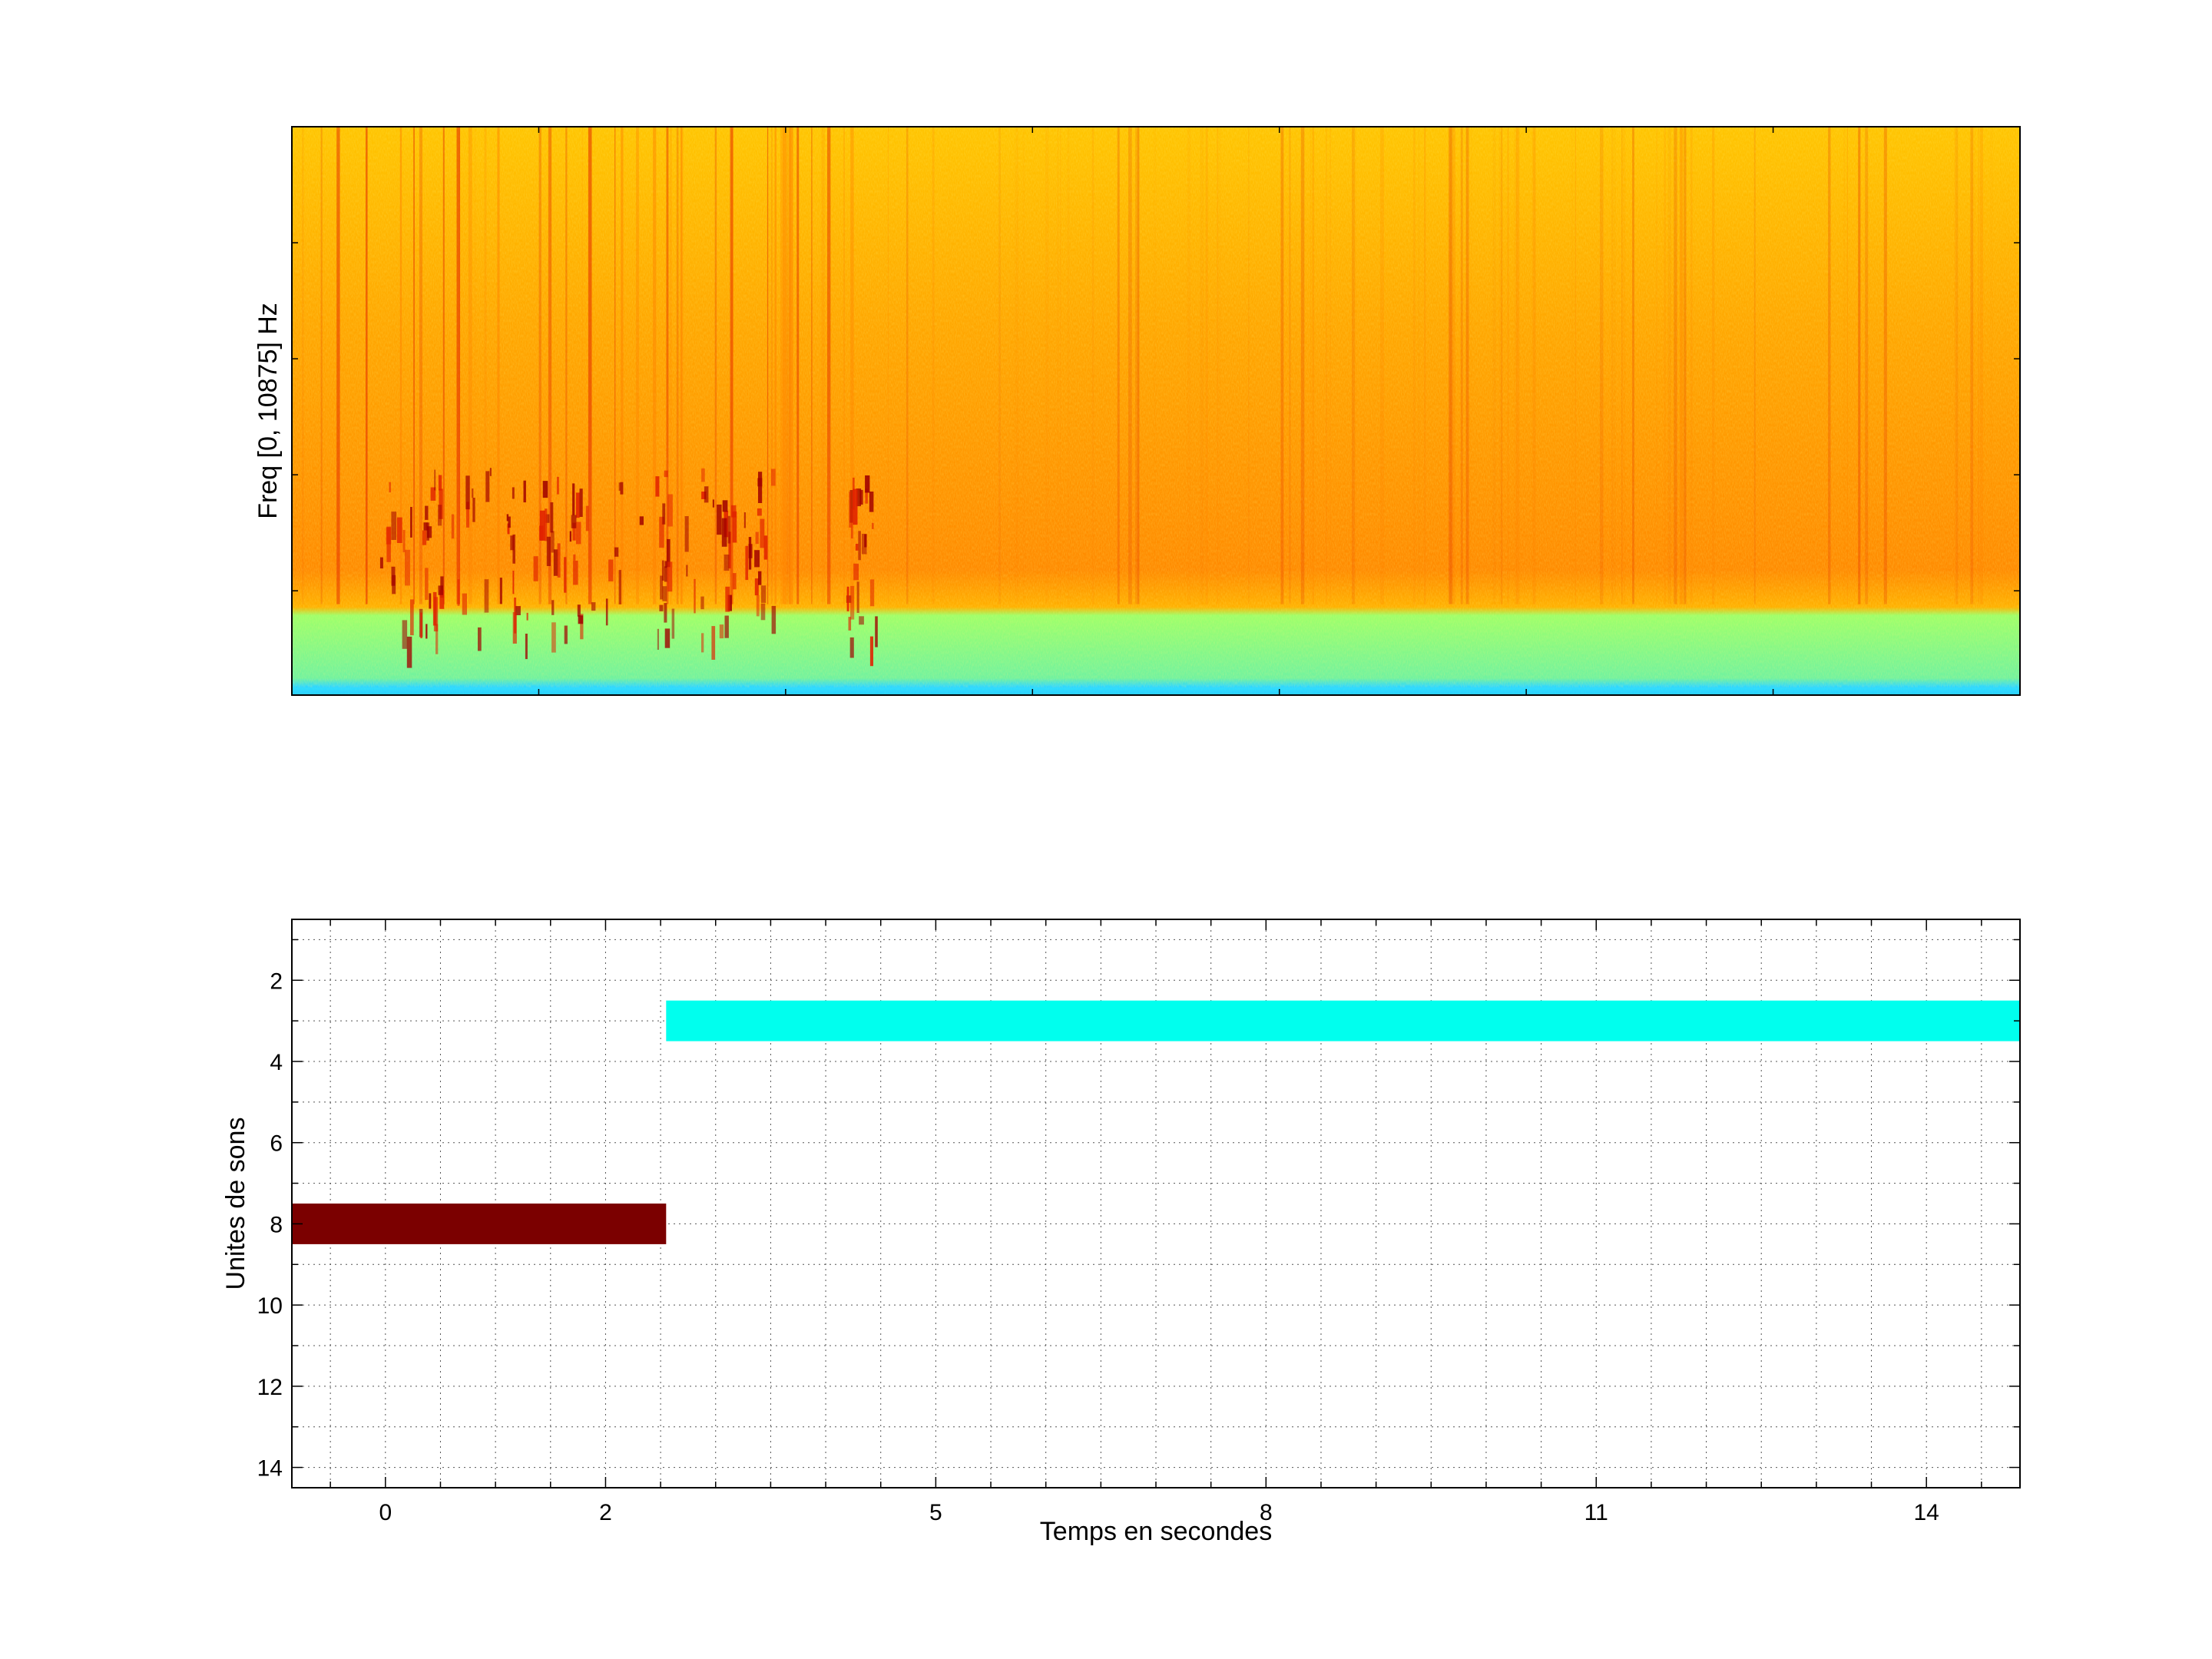 Image resolution: width=2212 pixels, height=1659 pixels. I want to click on y-tick-label: 2, so click(276, 981).